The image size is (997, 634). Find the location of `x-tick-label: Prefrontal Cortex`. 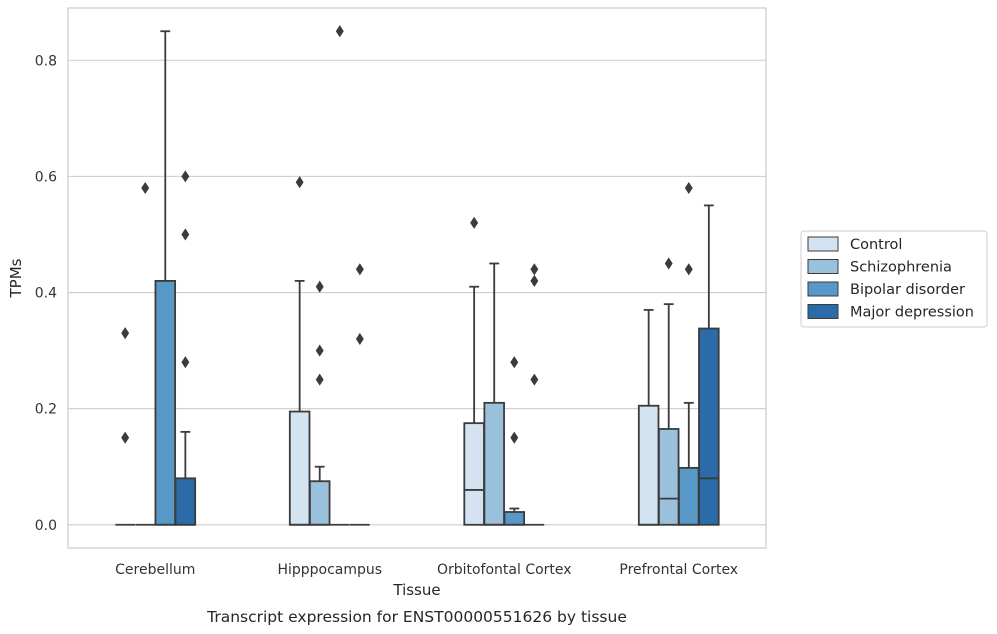

x-tick-label: Prefrontal Cortex is located at coordinates (678, 570).